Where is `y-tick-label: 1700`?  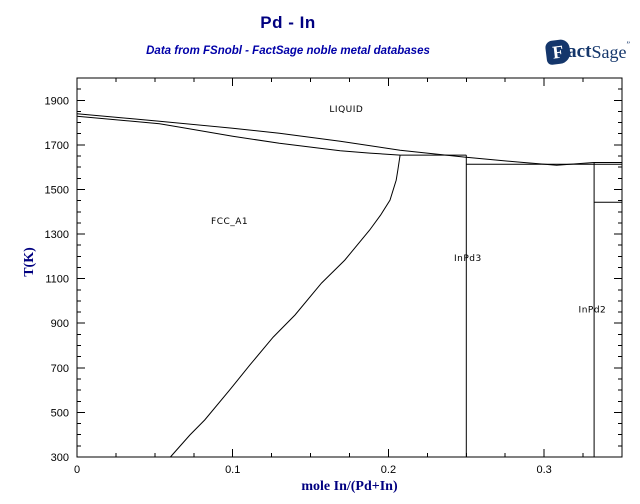
y-tick-label: 1700 is located at coordinates (57, 146).